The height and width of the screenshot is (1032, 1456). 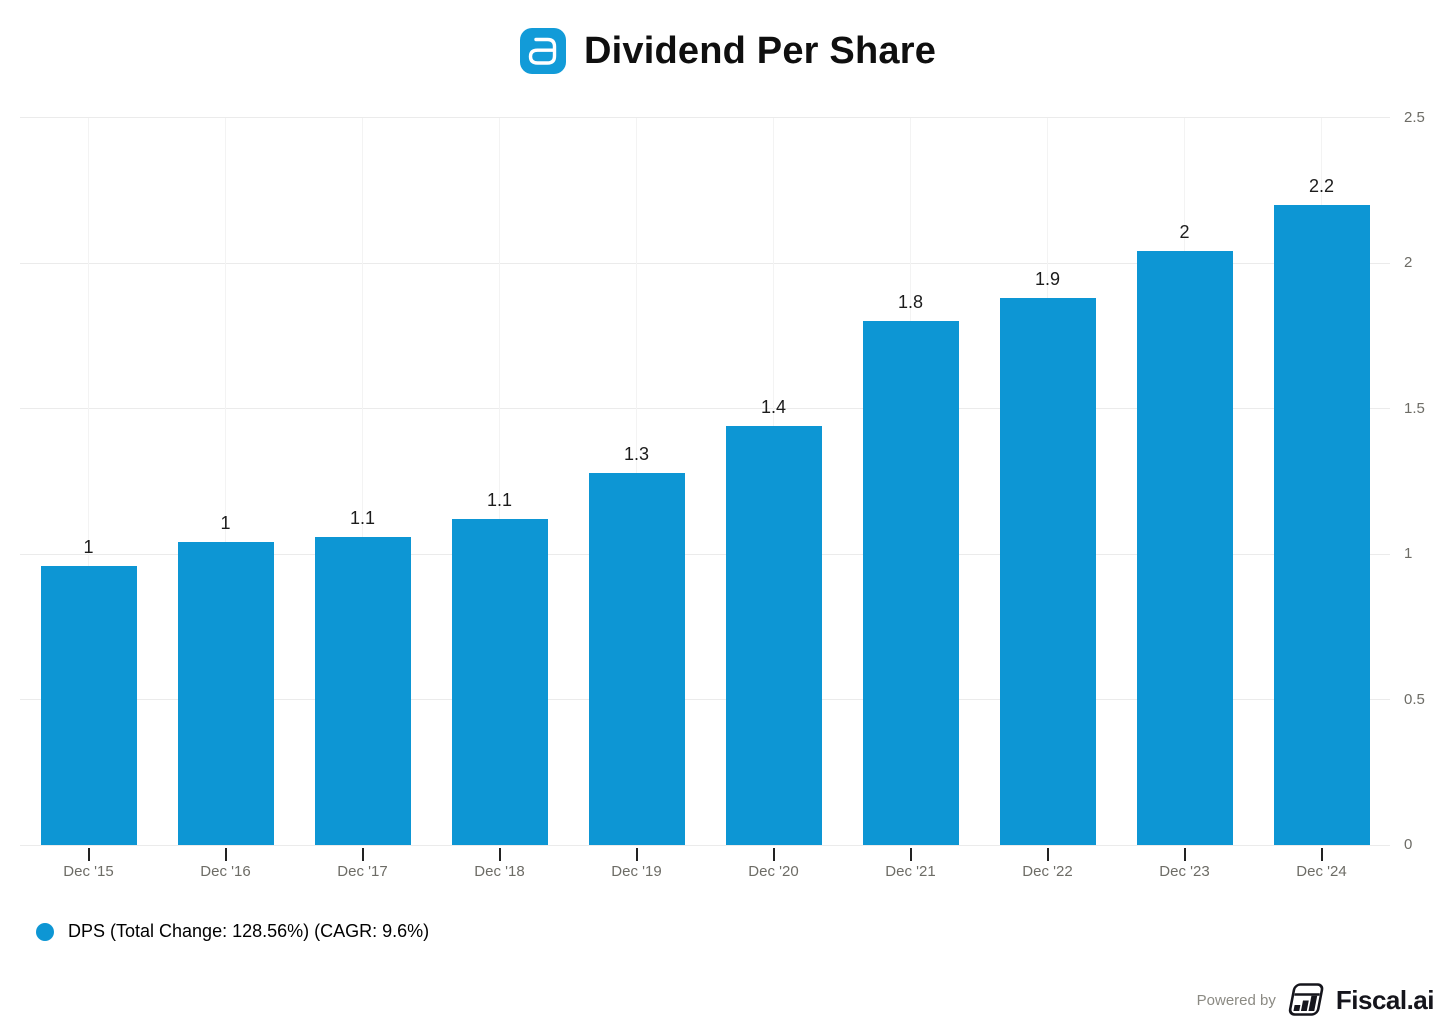 What do you see at coordinates (773, 871) in the screenshot?
I see `x-axis-tick-label: Dec '20` at bounding box center [773, 871].